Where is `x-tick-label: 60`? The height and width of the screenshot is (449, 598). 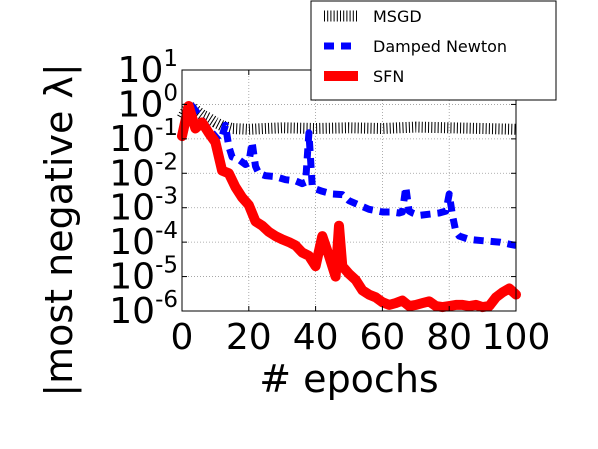 x-tick-label: 60 is located at coordinates (382, 337).